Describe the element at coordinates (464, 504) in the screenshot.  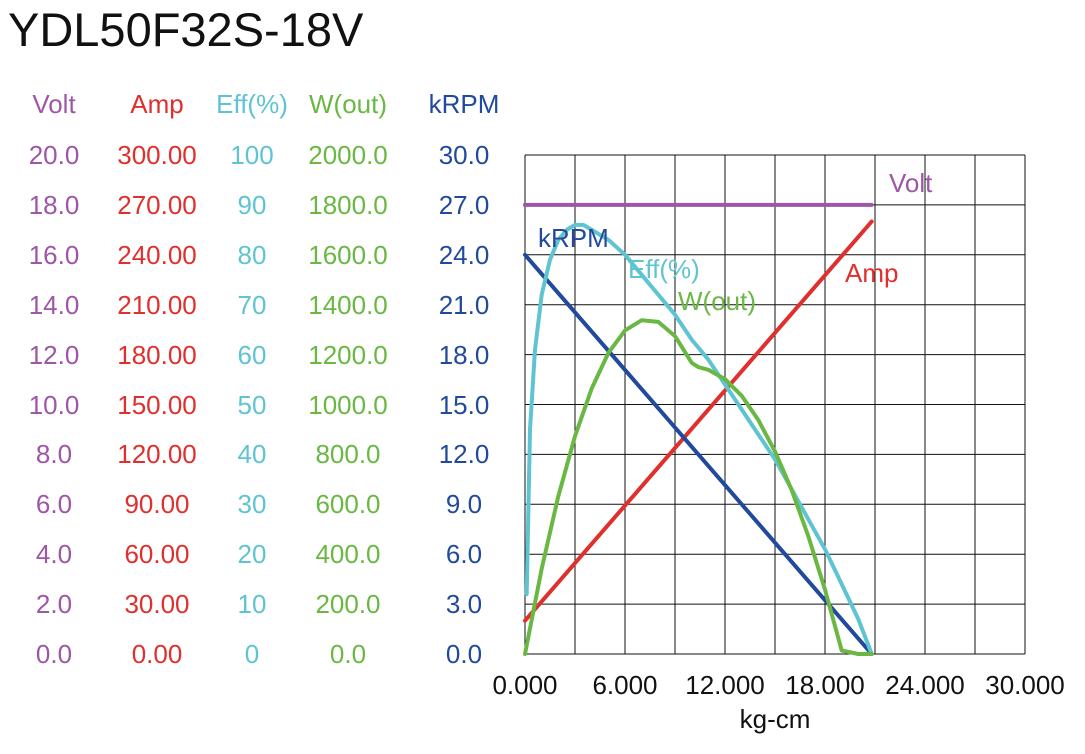
I see `axis-tick-krpm: 9.0` at that location.